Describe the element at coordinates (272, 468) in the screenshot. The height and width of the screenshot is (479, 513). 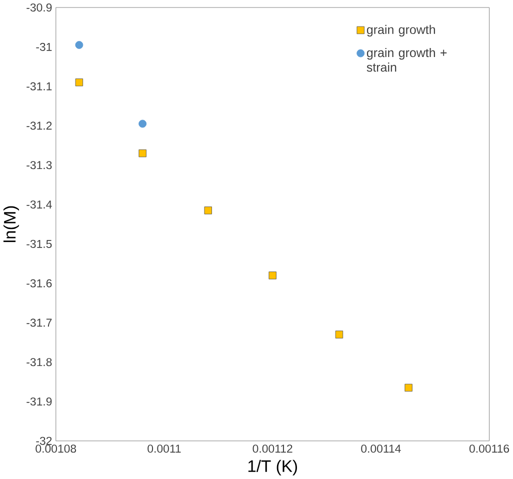
I see `x-axis-title: 1/T (K)` at that location.